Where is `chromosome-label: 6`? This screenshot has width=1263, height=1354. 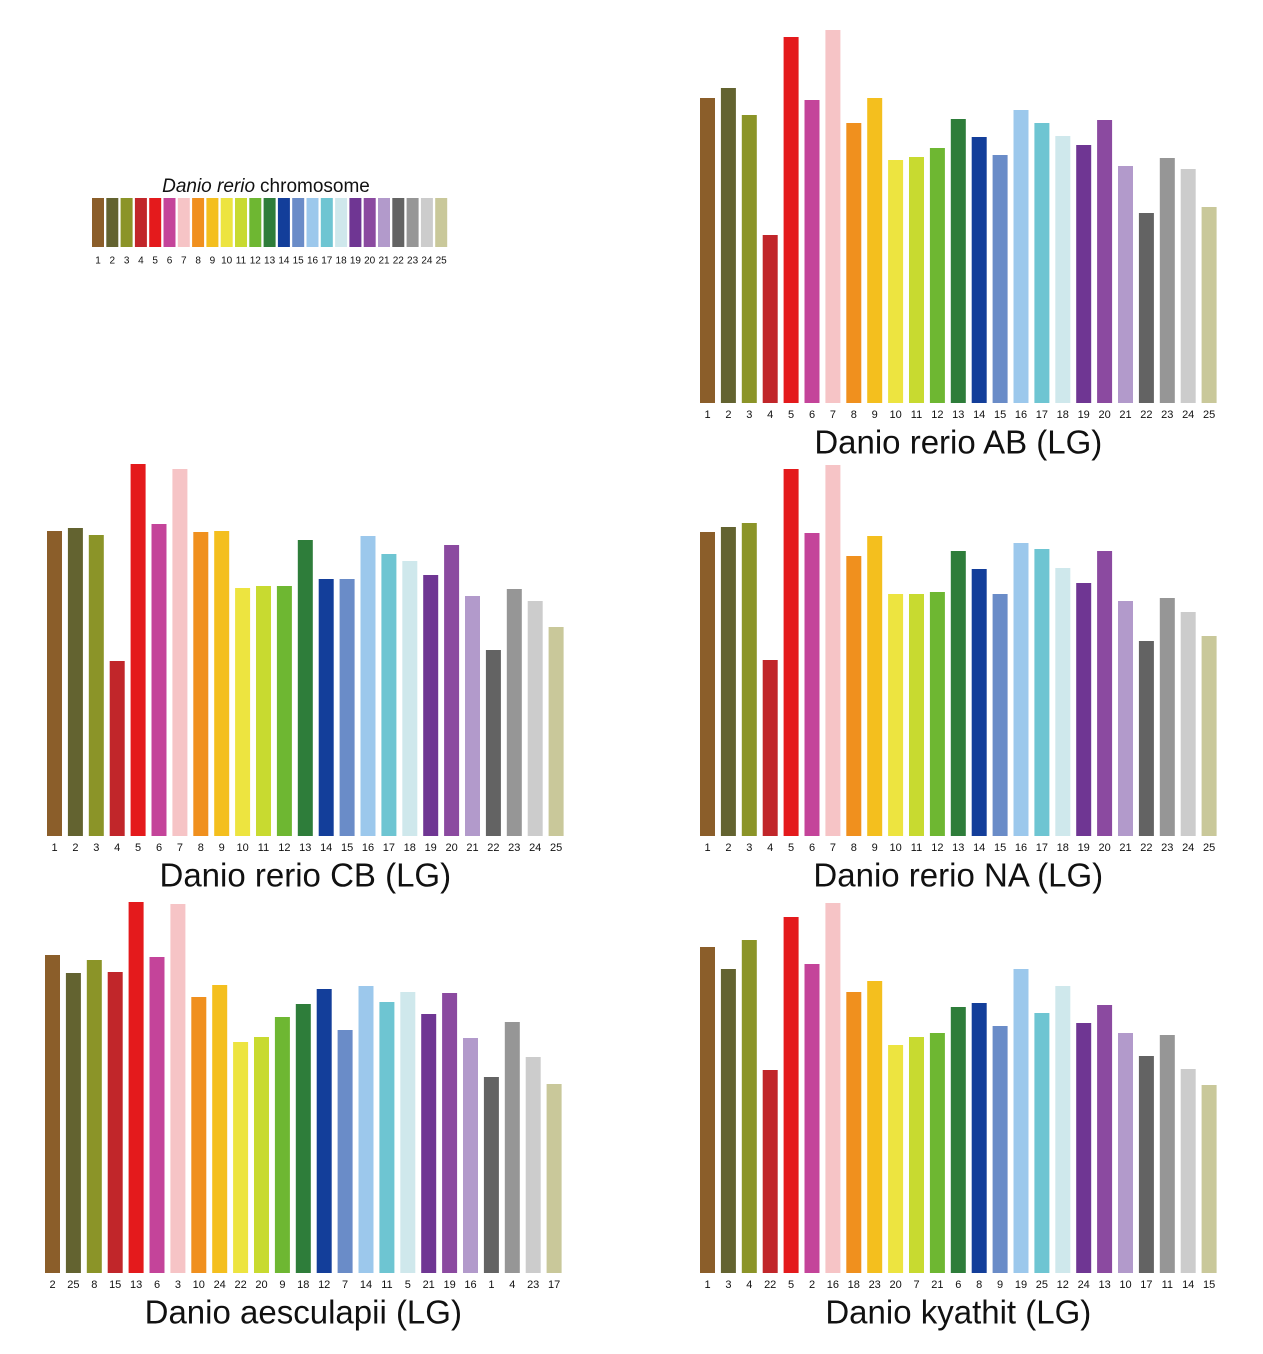
chromosome-label: 6 is located at coordinates (812, 415).